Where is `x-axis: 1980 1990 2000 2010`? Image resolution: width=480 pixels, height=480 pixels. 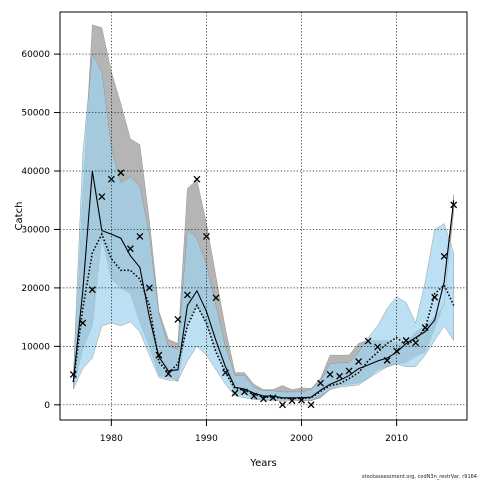 x-axis: 1980 1990 2000 2010 is located at coordinates (254, 432).